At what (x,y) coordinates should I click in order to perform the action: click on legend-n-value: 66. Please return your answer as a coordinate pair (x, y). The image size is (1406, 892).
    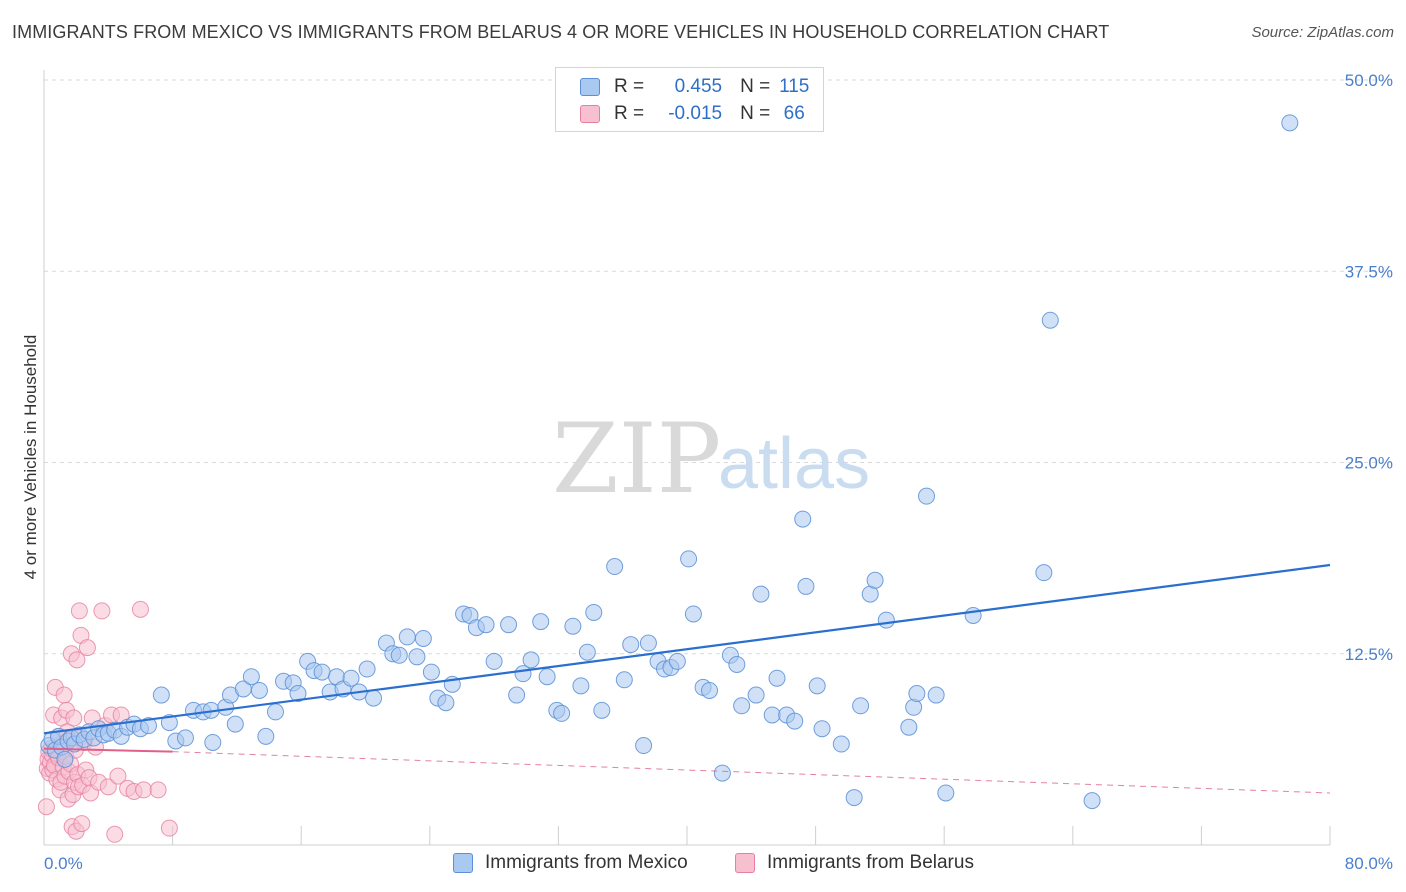
    Looking at the image, I should click on (794, 113).